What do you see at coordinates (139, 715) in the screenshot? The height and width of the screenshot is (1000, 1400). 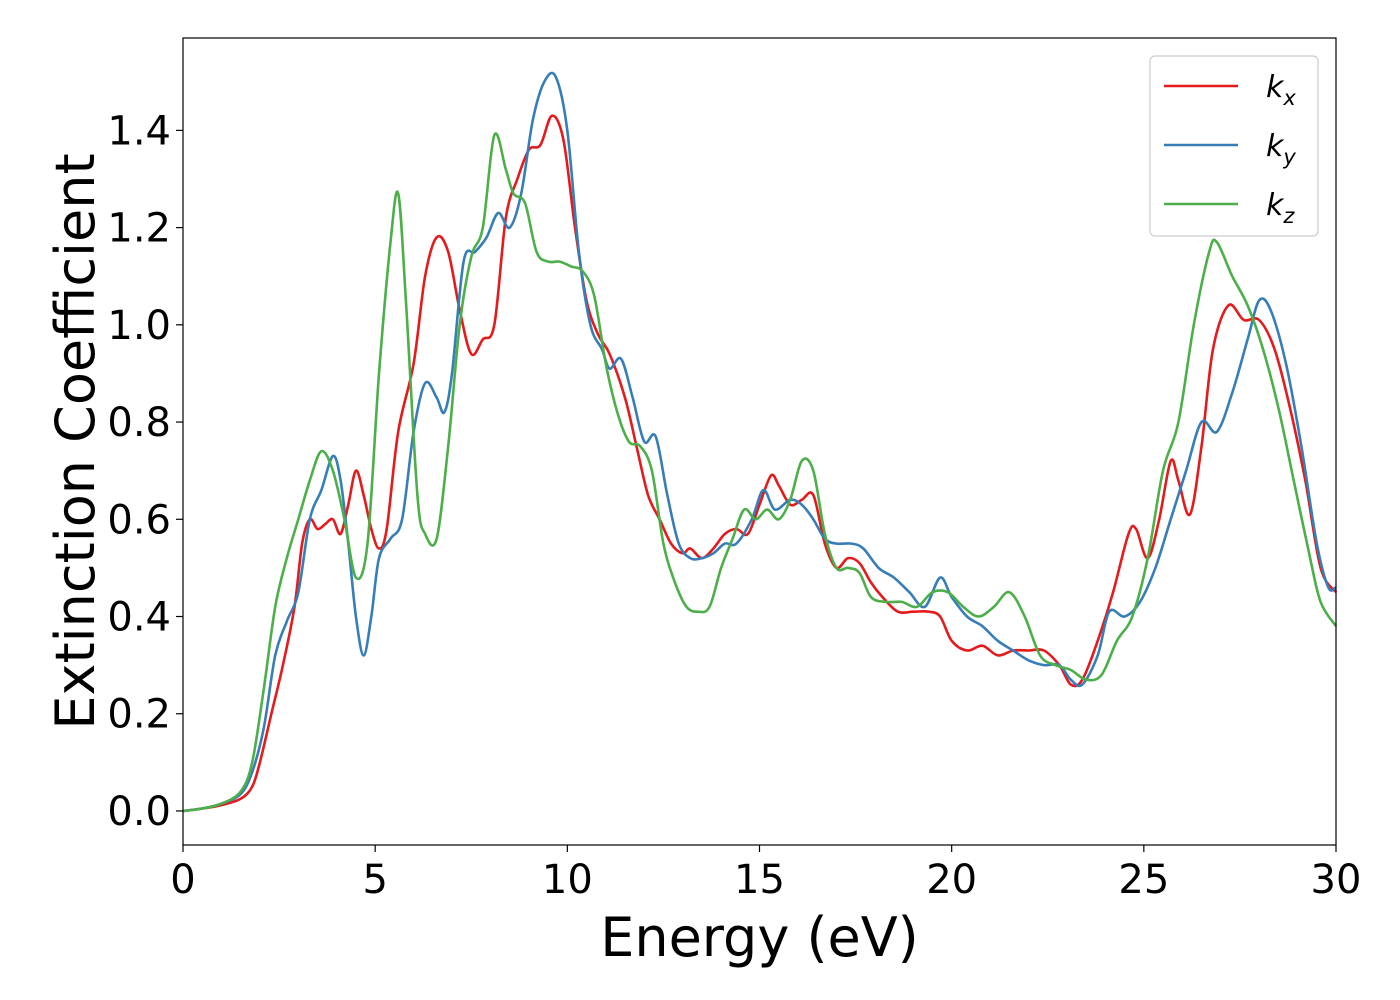 I see `y-tick-label: 0.2` at bounding box center [139, 715].